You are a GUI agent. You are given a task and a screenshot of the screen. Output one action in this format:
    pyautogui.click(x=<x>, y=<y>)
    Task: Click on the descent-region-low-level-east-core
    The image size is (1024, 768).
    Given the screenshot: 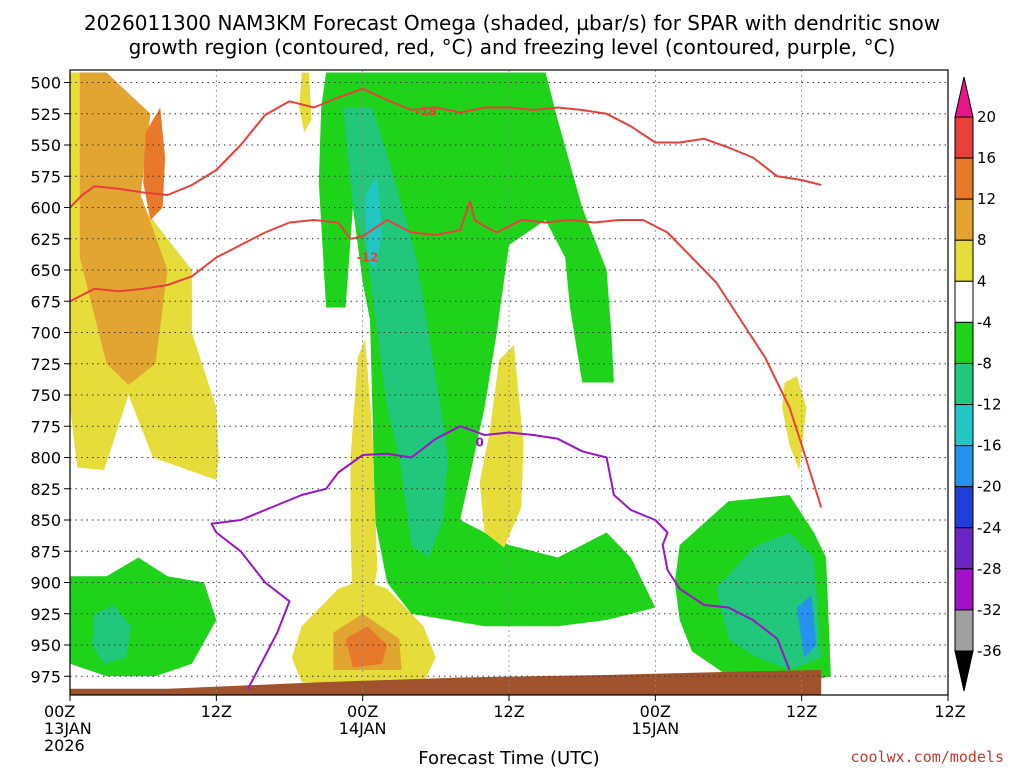 What is the action you would take?
    pyautogui.click(x=769, y=601)
    